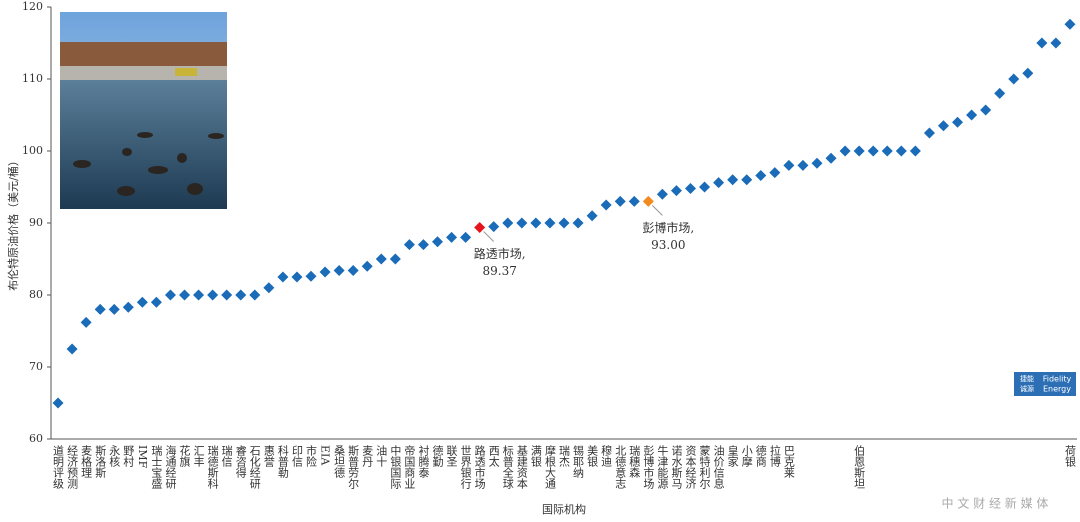 Image resolution: width=1080 pixels, height=522 pixels. I want to click on x-tick-label: 满银, so click(535, 456).